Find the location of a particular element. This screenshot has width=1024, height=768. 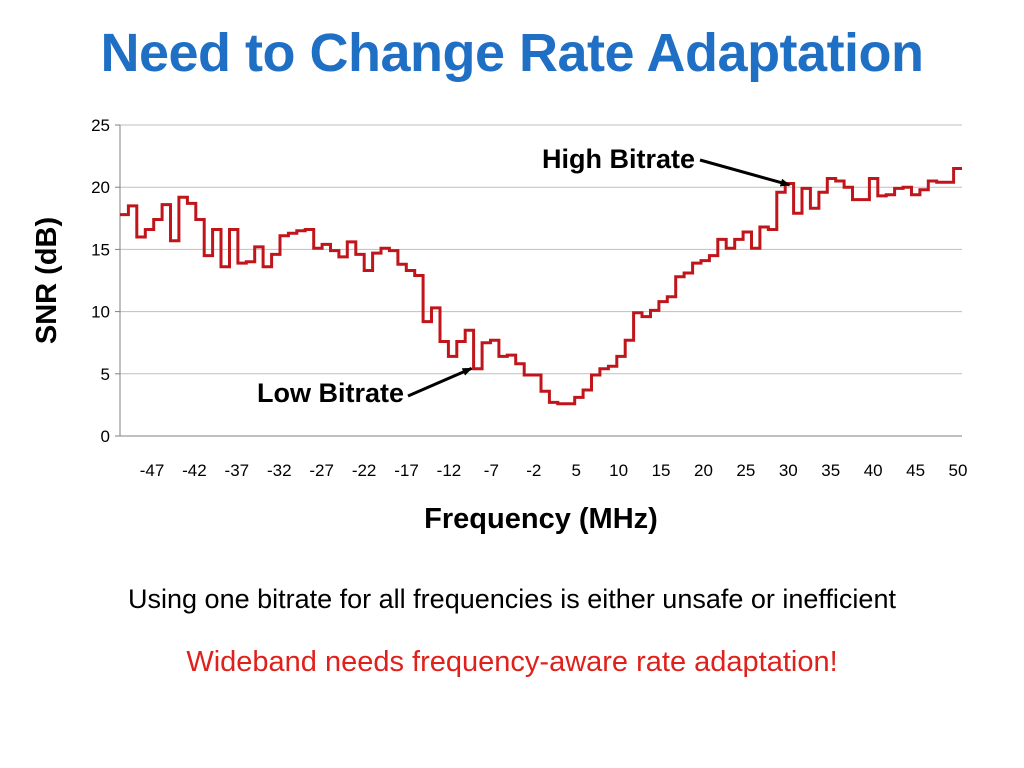

x-tick-label: -12 is located at coordinates (449, 470).